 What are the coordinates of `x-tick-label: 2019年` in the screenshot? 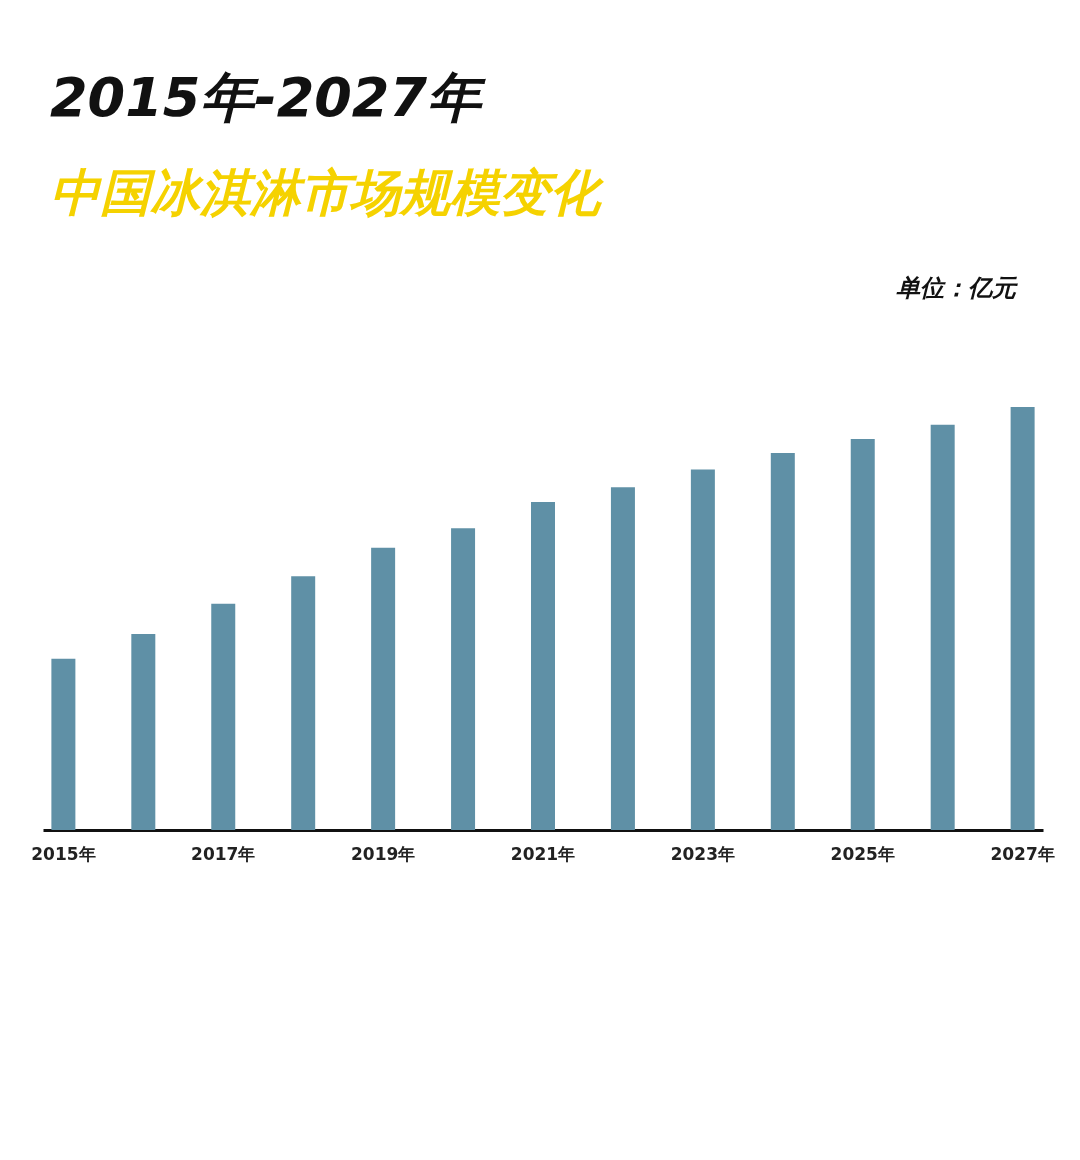 It's located at (383, 853).